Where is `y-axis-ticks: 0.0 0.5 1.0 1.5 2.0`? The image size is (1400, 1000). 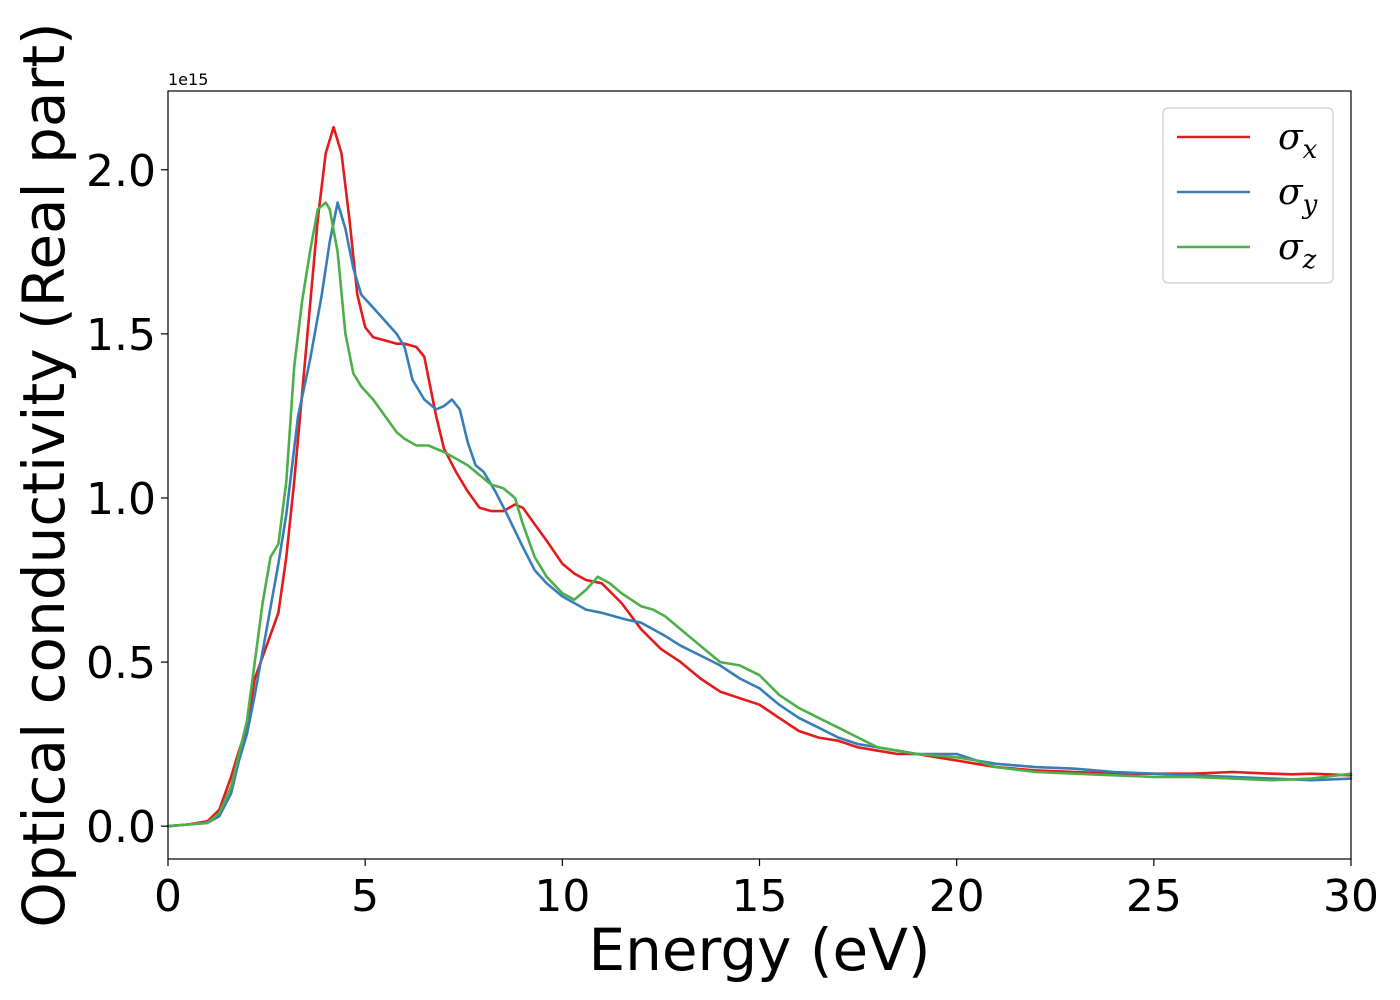 y-axis-ticks: 0.0 0.5 1.0 1.5 2.0 is located at coordinates (127, 499).